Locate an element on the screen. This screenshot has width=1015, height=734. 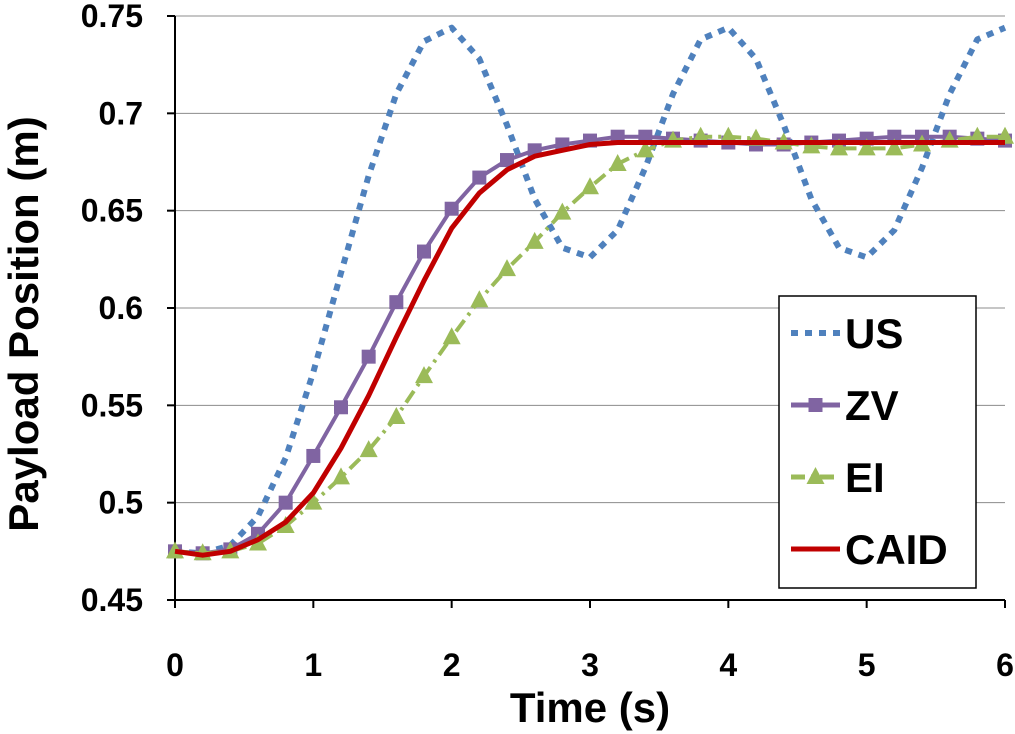
x-tick-label: 4 is located at coordinates (728, 665).